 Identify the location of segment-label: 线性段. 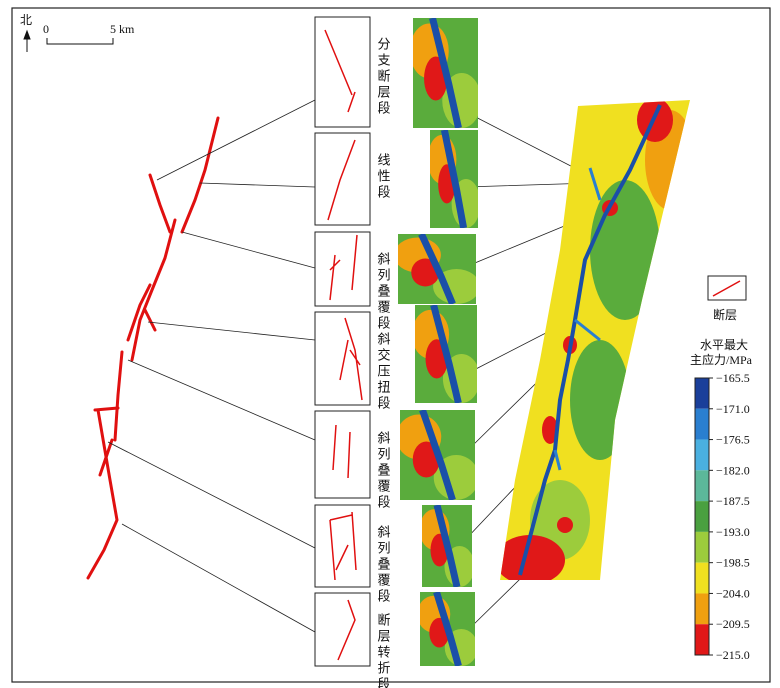
(383, 177).